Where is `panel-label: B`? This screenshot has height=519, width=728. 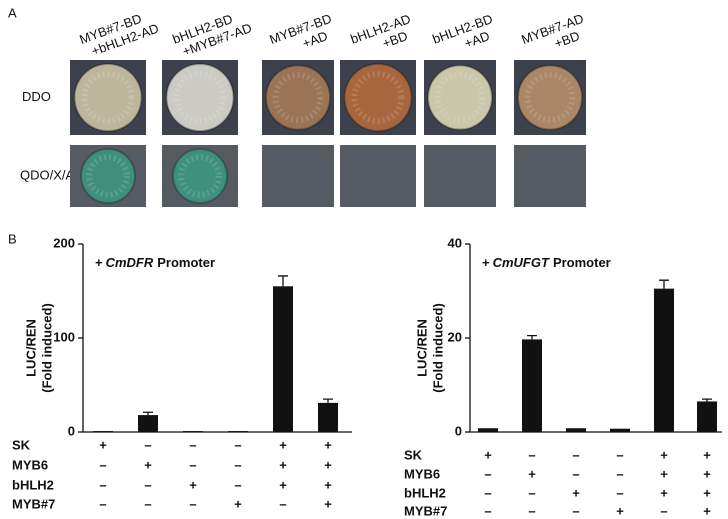 panel-label: B is located at coordinates (12, 238).